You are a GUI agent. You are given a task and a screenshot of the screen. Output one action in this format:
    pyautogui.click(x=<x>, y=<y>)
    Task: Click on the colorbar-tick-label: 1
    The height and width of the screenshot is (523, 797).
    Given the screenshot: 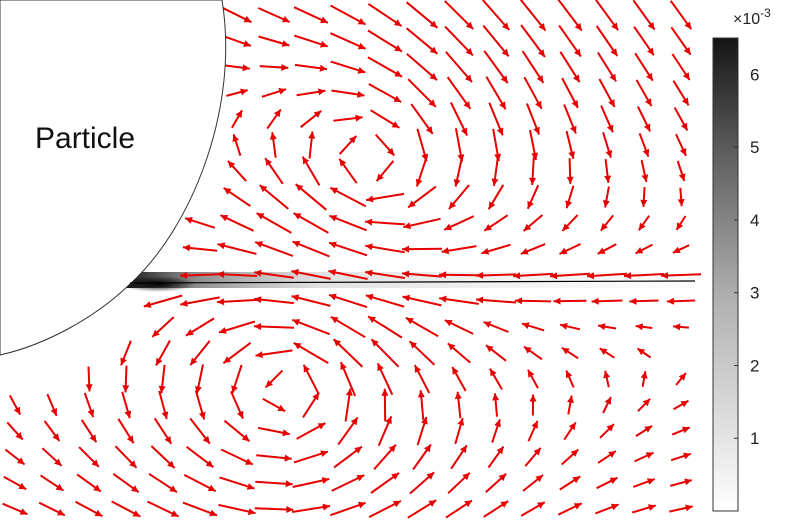 What is the action you would take?
    pyautogui.click(x=754, y=438)
    